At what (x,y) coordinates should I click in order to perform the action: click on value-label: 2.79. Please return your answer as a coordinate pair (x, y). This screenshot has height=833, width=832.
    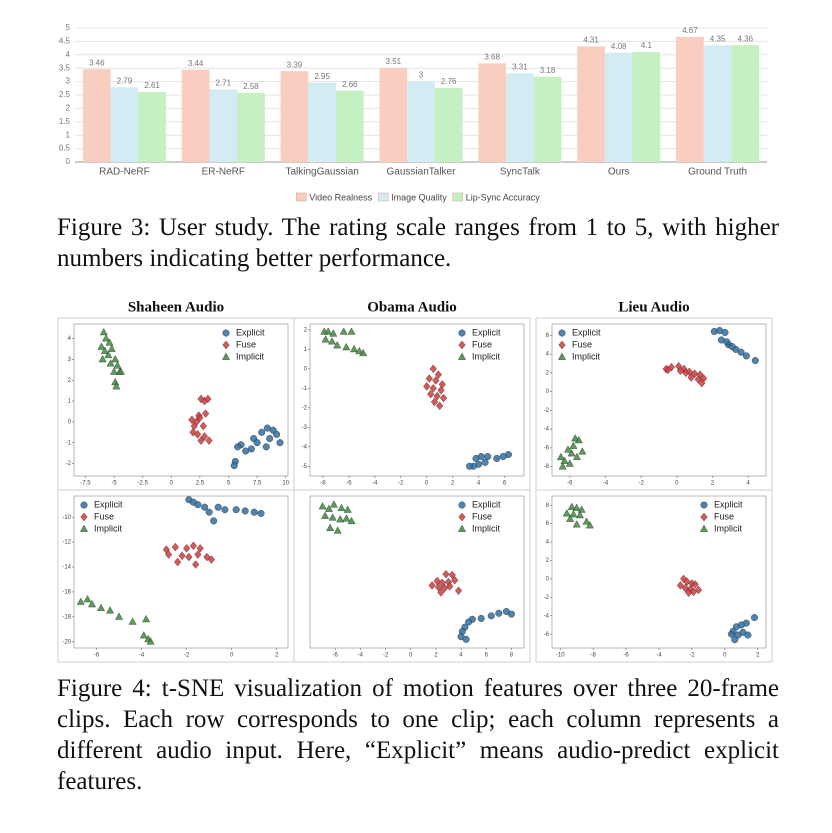
    Looking at the image, I should click on (125, 80).